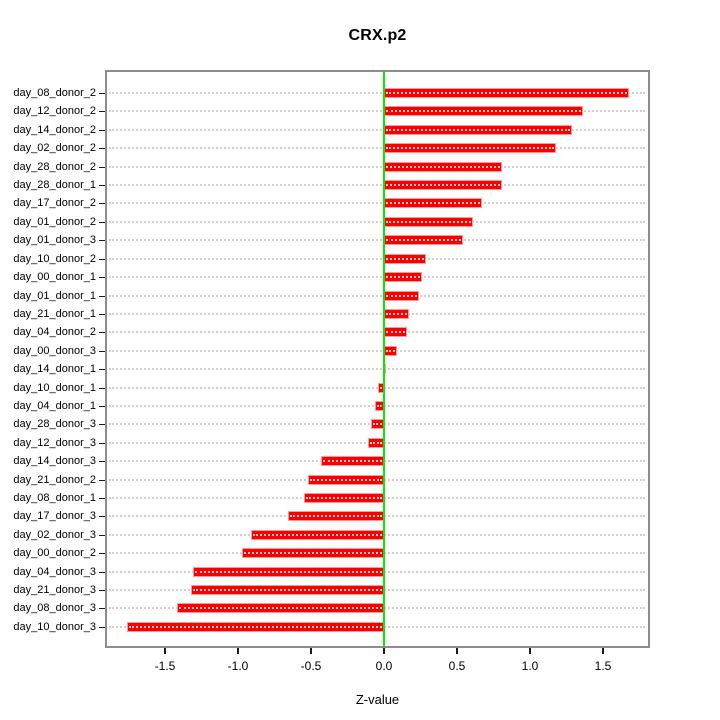 Image resolution: width=720 pixels, height=720 pixels. I want to click on y-axis-label: day_14_donor_3, so click(54, 461).